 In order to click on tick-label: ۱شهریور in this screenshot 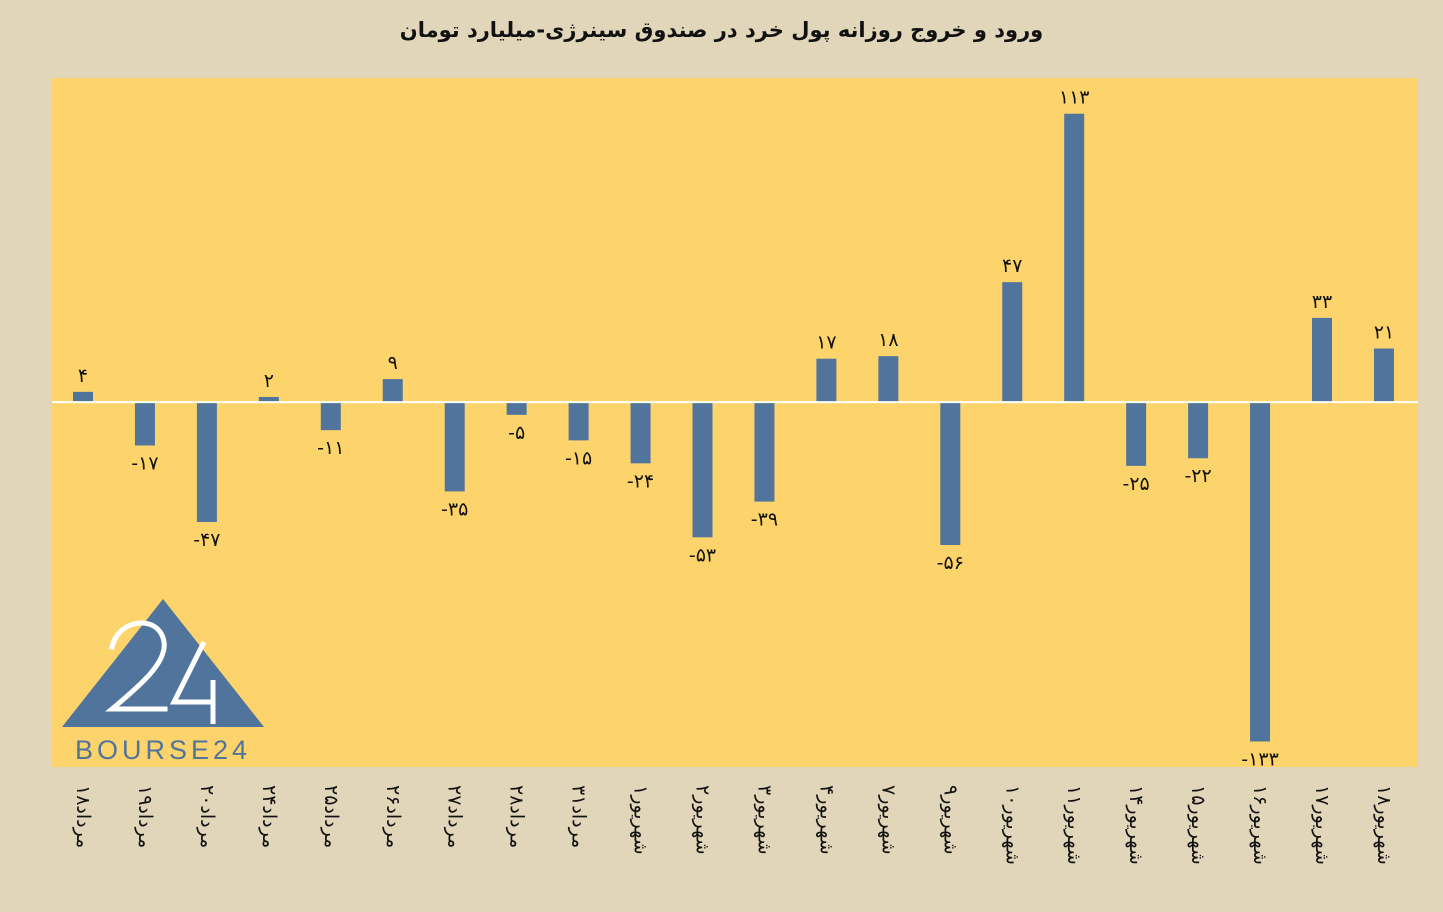, I will do `click(641, 820)`.